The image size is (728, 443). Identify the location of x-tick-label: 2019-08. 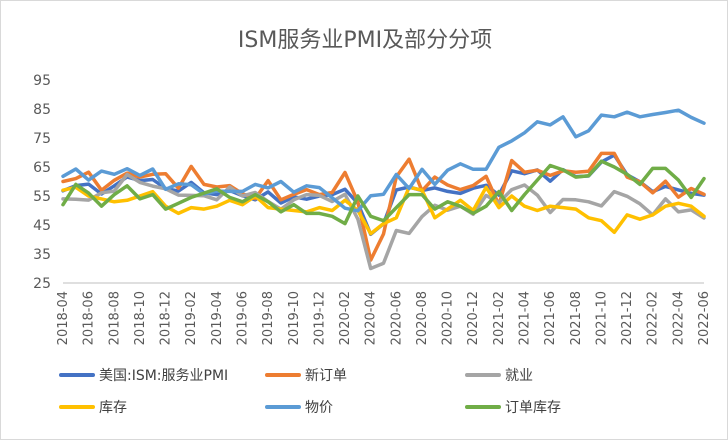
(268, 318).